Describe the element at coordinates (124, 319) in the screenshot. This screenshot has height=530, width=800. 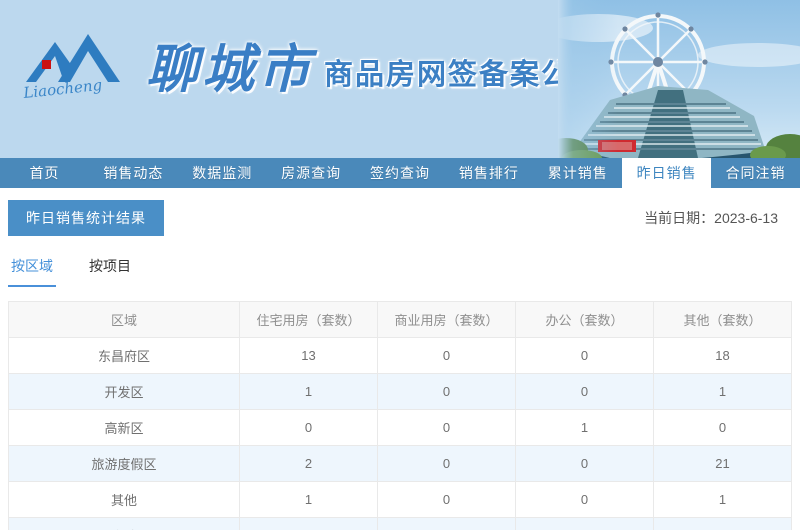
I see `col-header-region: 区域` at that location.